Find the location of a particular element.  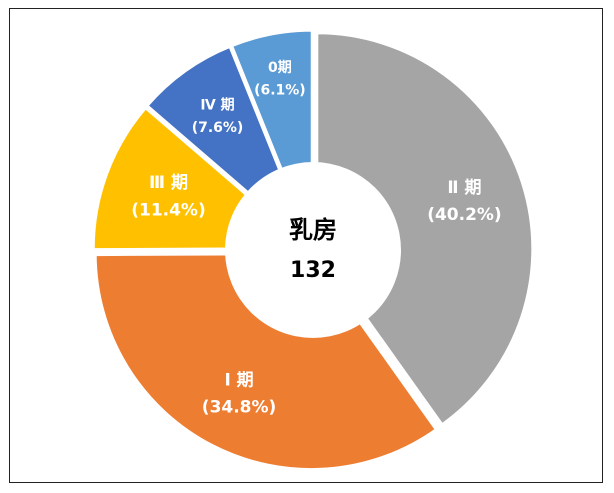

slice-name-label: Ⅱ 期 is located at coordinates (464, 188).